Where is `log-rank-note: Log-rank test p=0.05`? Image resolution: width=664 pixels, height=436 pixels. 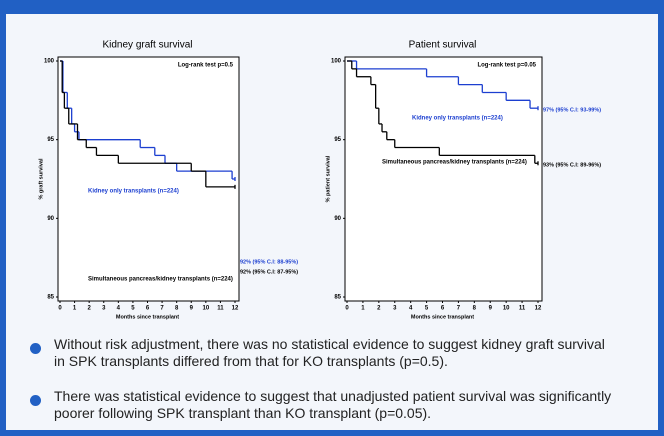 log-rank-note: Log-rank test p=0.05 is located at coordinates (506, 66).